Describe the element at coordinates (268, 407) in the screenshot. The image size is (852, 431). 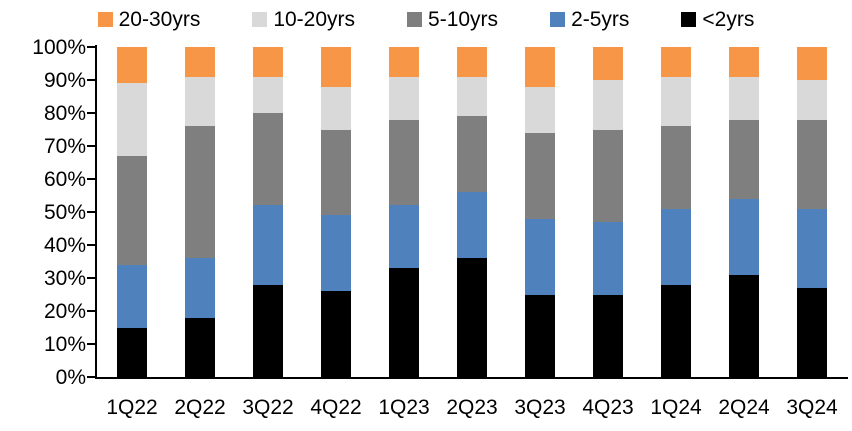
I see `x-axis-category-label: 3Q22` at that location.